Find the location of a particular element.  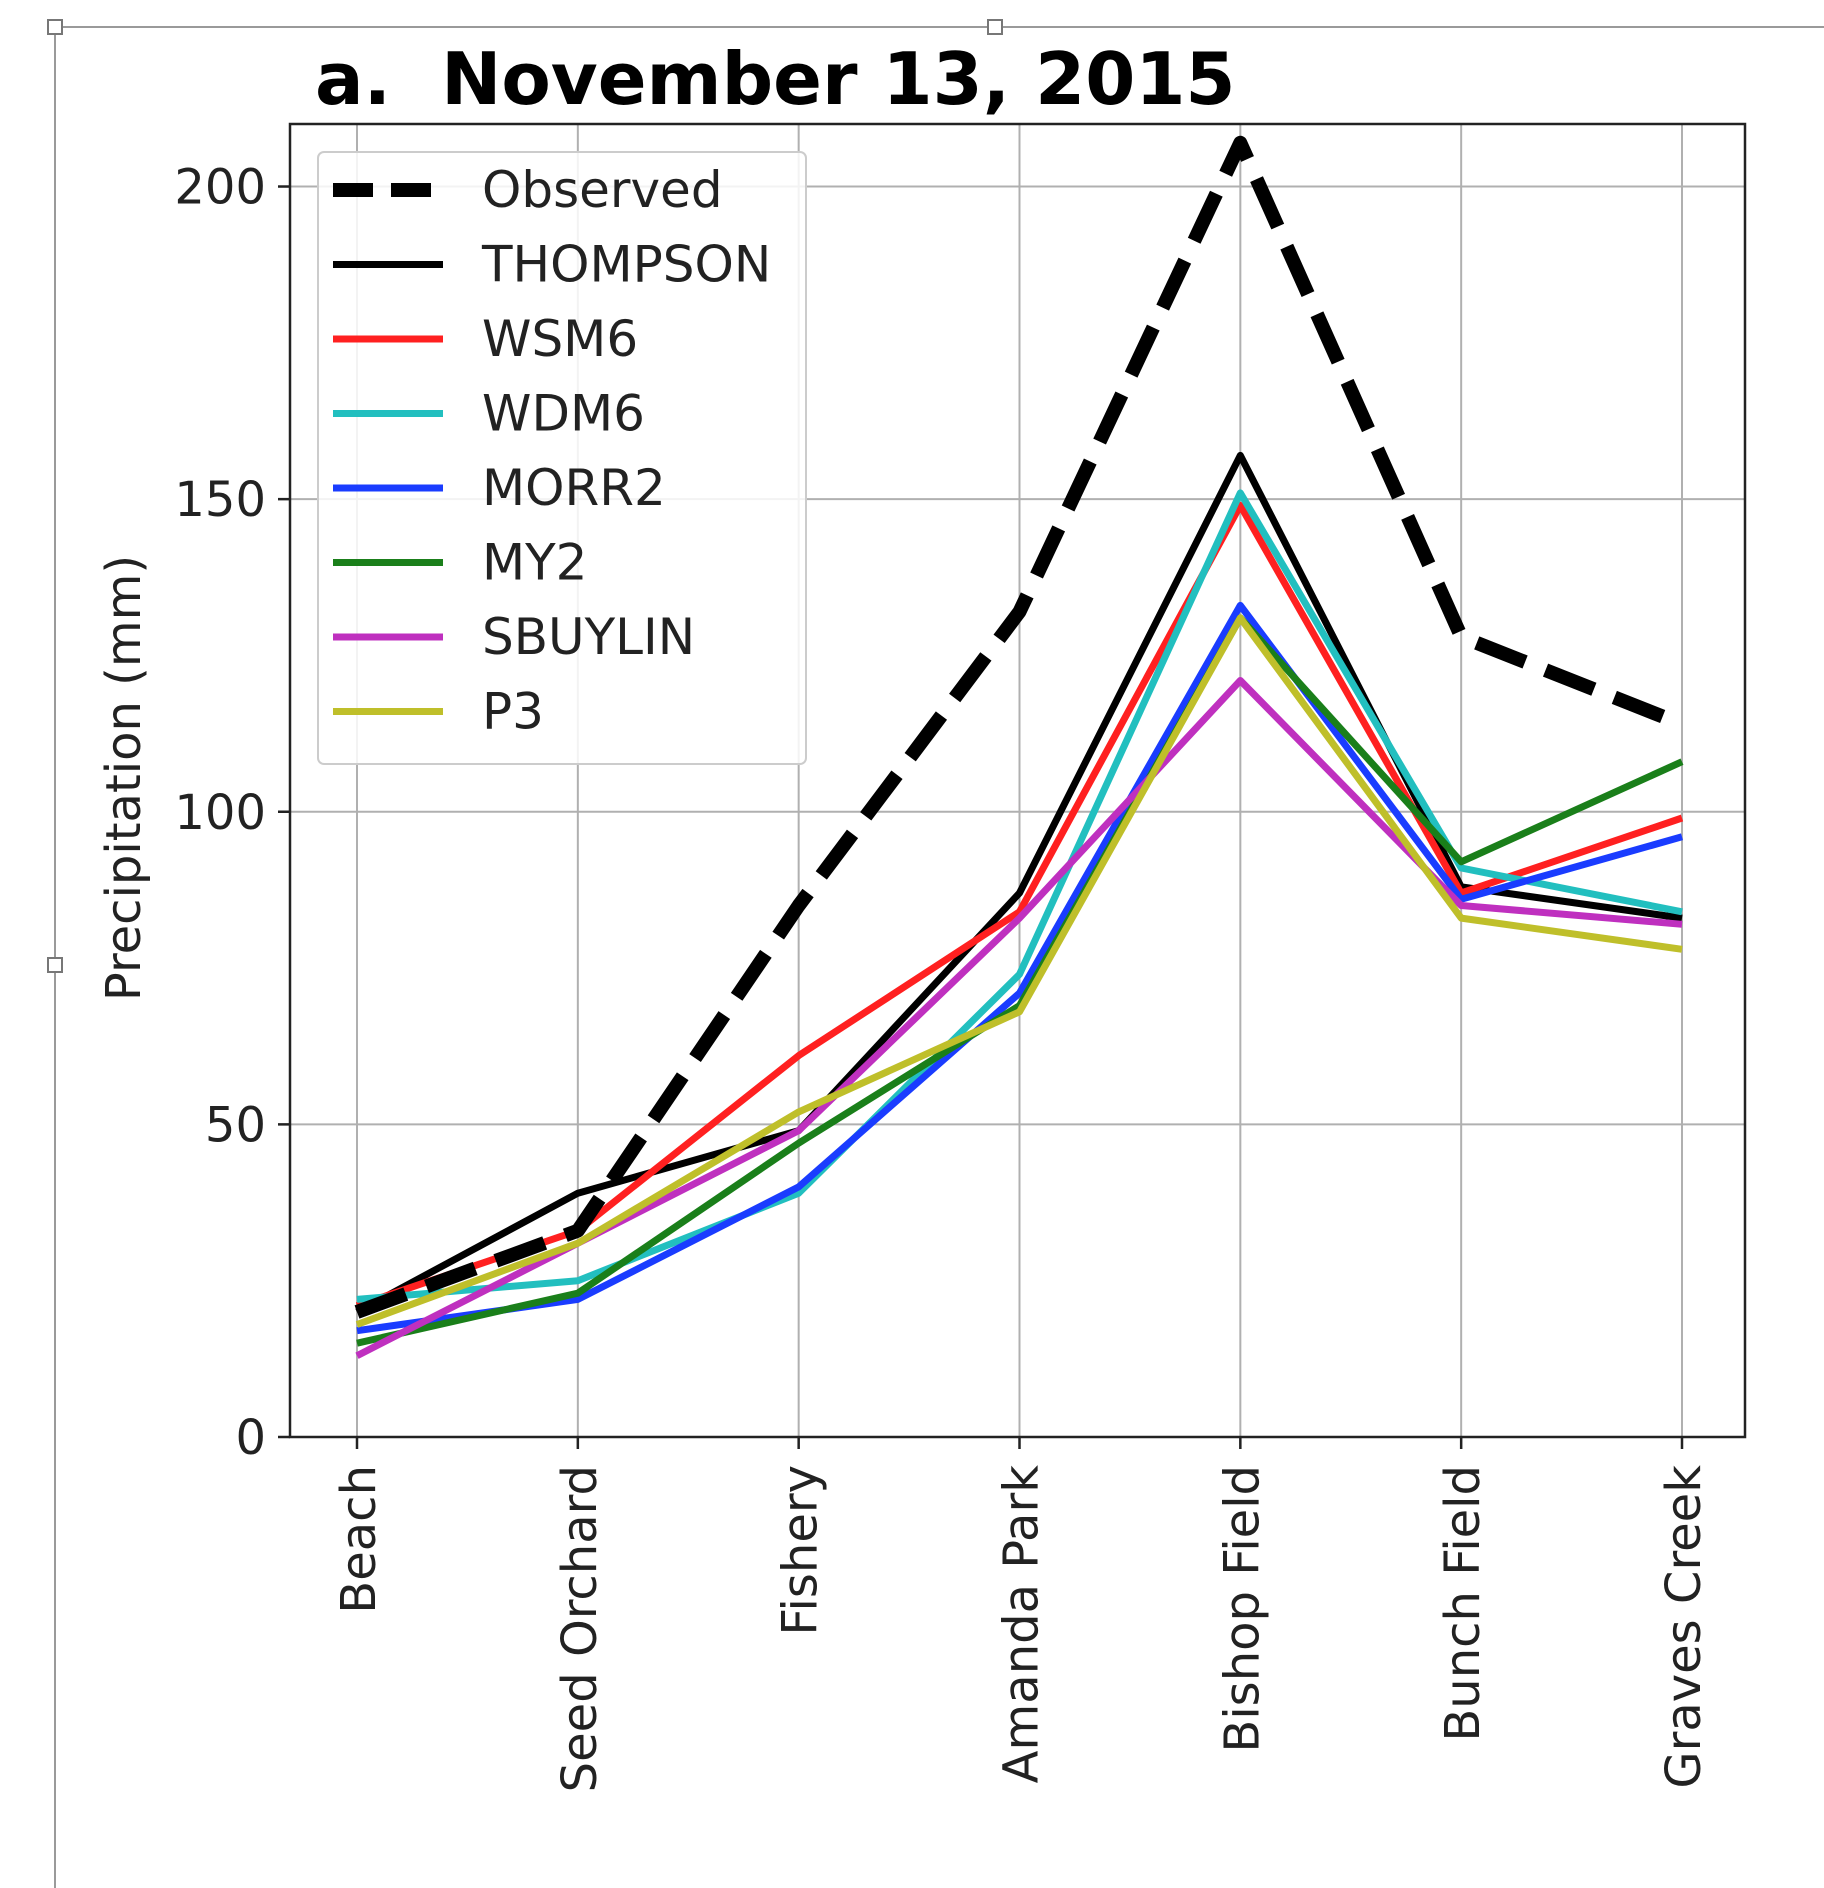

legend-label: THOMPSON is located at coordinates (626, 265).